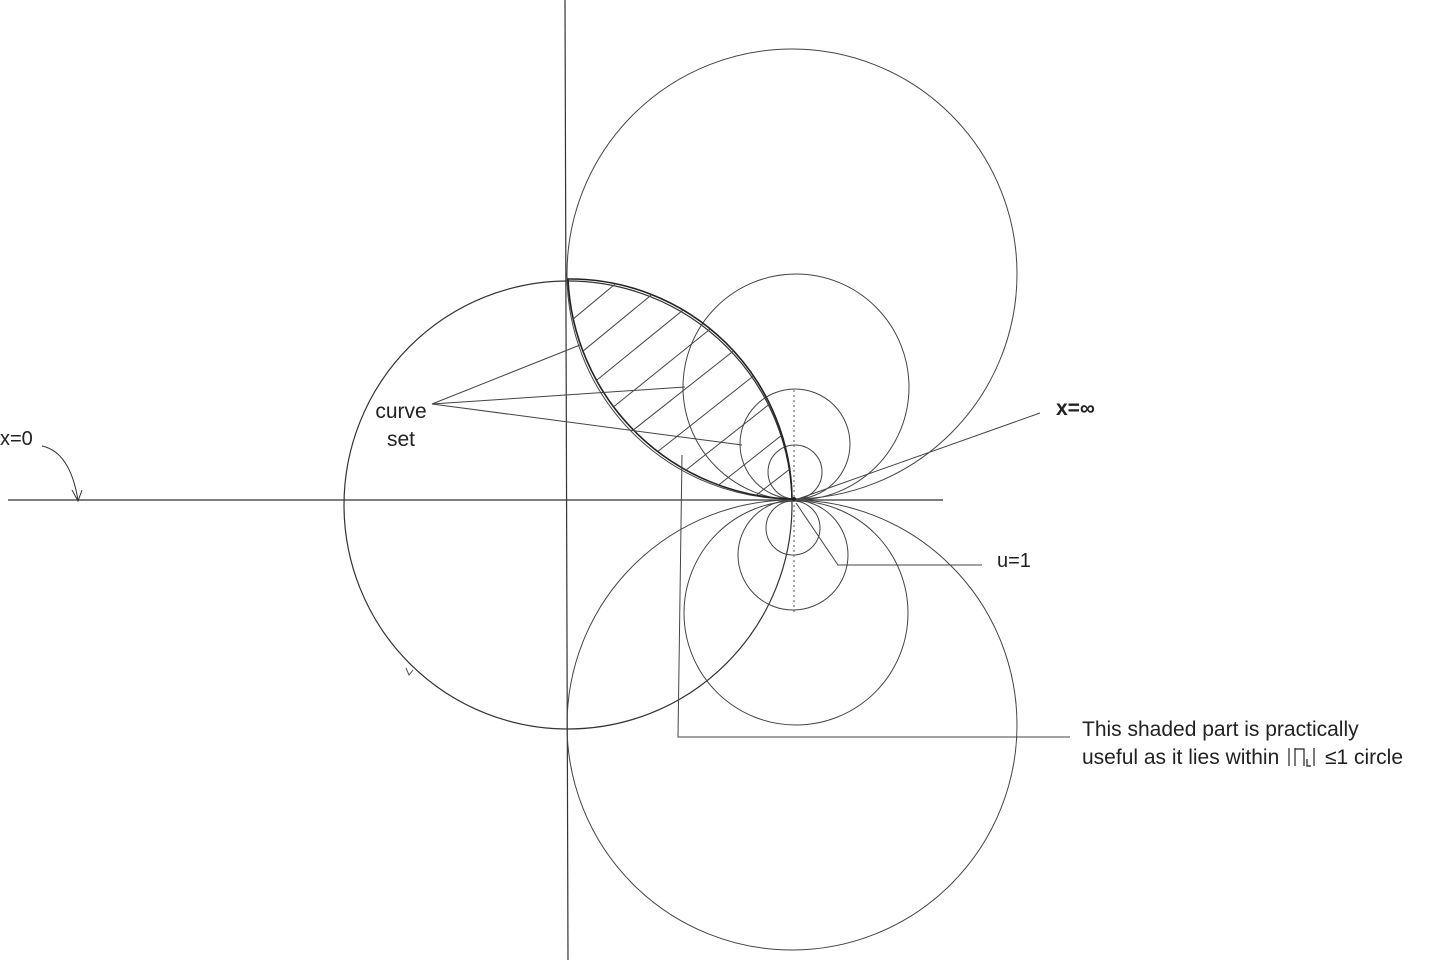 The image size is (1436, 960). I want to click on x-zero-arrow, so click(60, 473).